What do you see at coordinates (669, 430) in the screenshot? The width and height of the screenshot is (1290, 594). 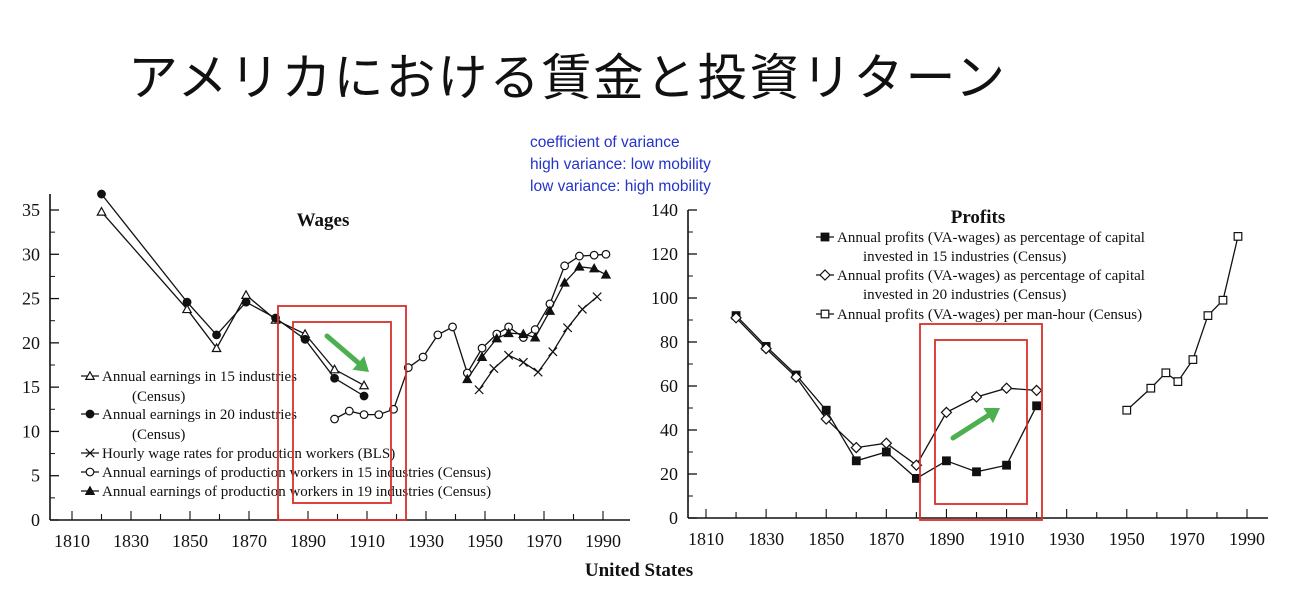 I see `y-tick-label: 40` at bounding box center [669, 430].